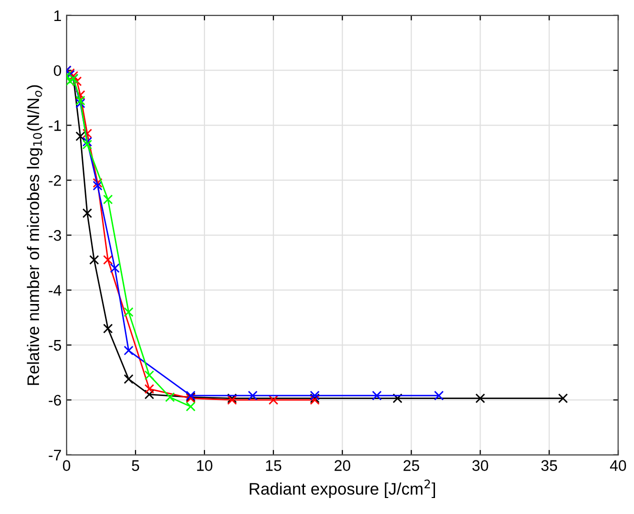 The height and width of the screenshot is (514, 634). I want to click on y-tick-label: -4, so click(55, 290).